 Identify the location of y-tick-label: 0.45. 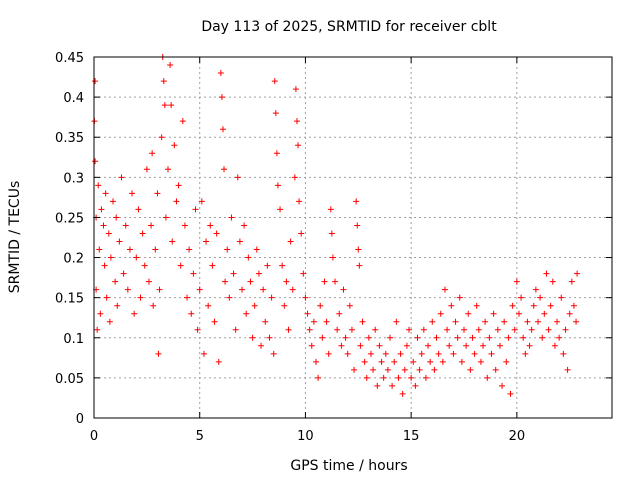
(69, 58).